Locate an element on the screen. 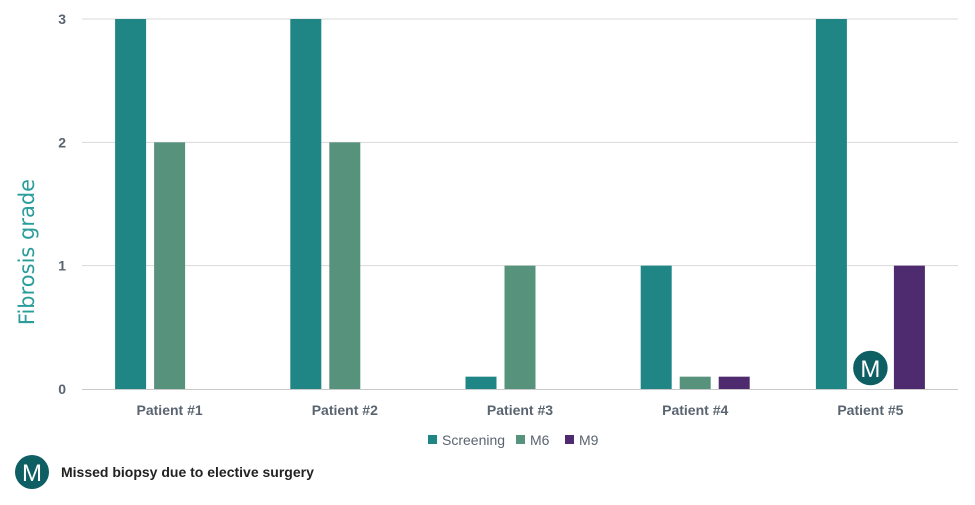  y-tick-label: 3 is located at coordinates (62, 19).